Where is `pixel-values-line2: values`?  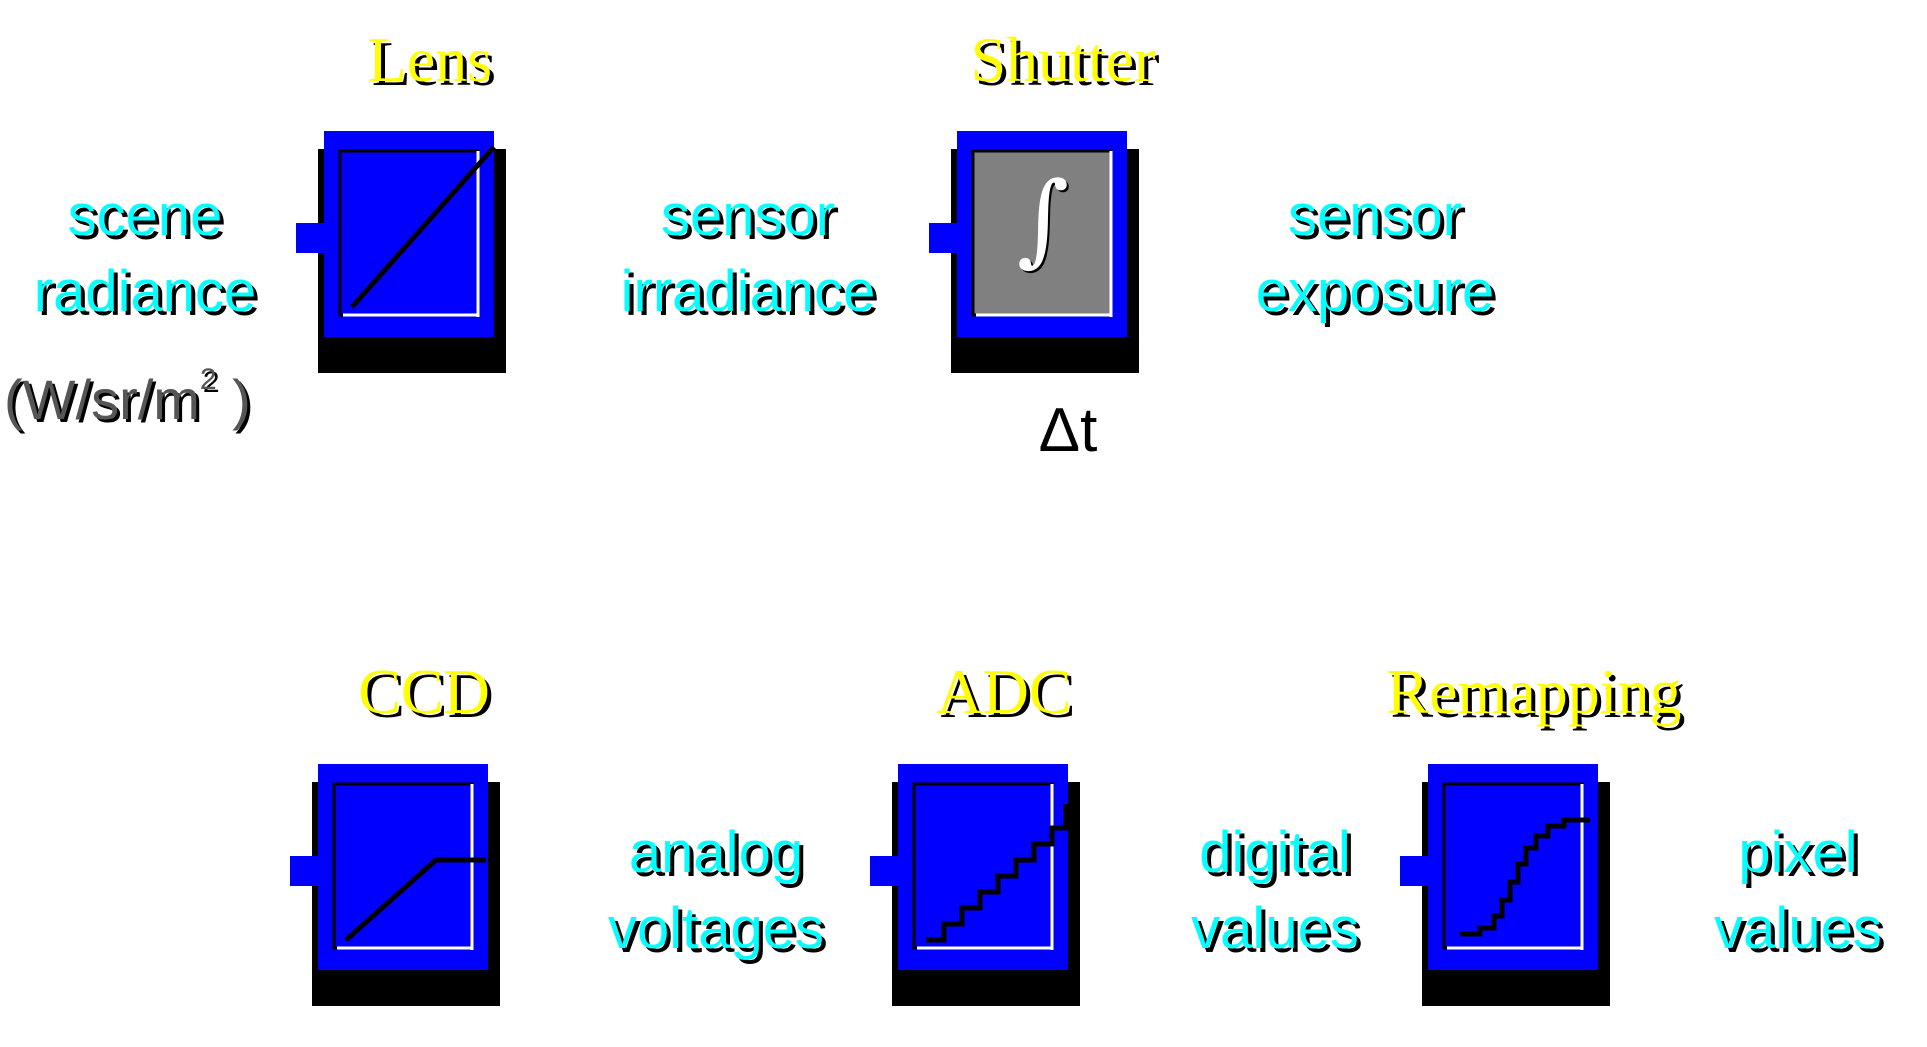
pixel-values-line2: values is located at coordinates (1798, 928).